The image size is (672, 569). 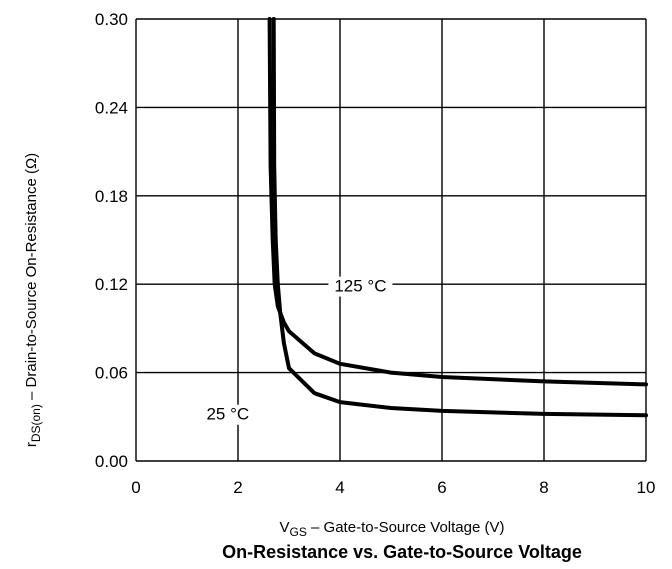 I want to click on chart-title: On-Resistance vs. Gate-to-Source Voltage, so click(x=402, y=552).